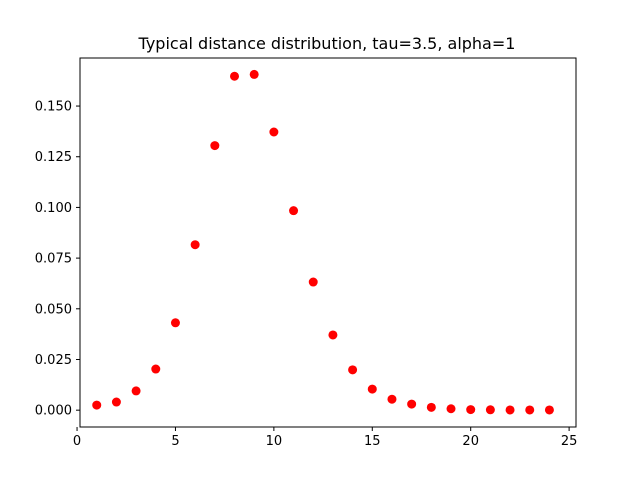 The height and width of the screenshot is (480, 640). I want to click on y-tick-label: 0.100, so click(53, 208).